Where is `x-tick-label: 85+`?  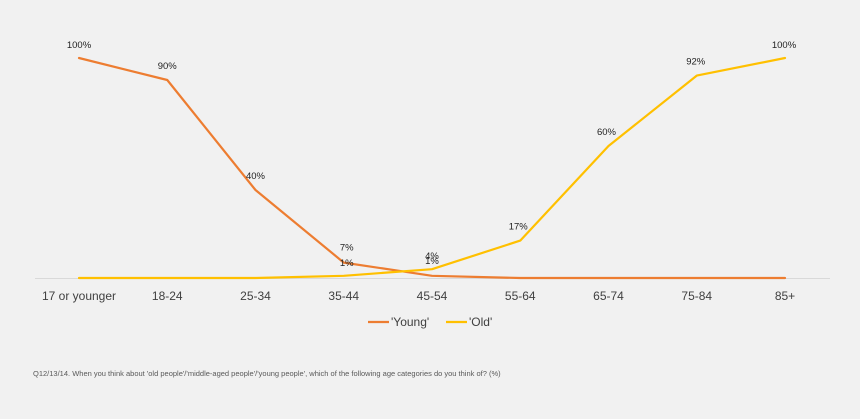
x-tick-label: 85+ is located at coordinates (785, 296).